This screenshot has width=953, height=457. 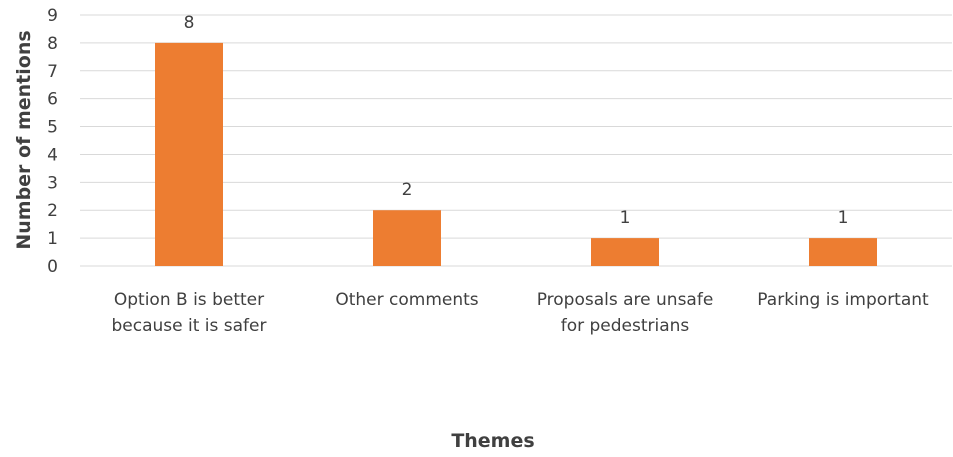 What do you see at coordinates (52, 100) in the screenshot?
I see `y-tick-label: 6` at bounding box center [52, 100].